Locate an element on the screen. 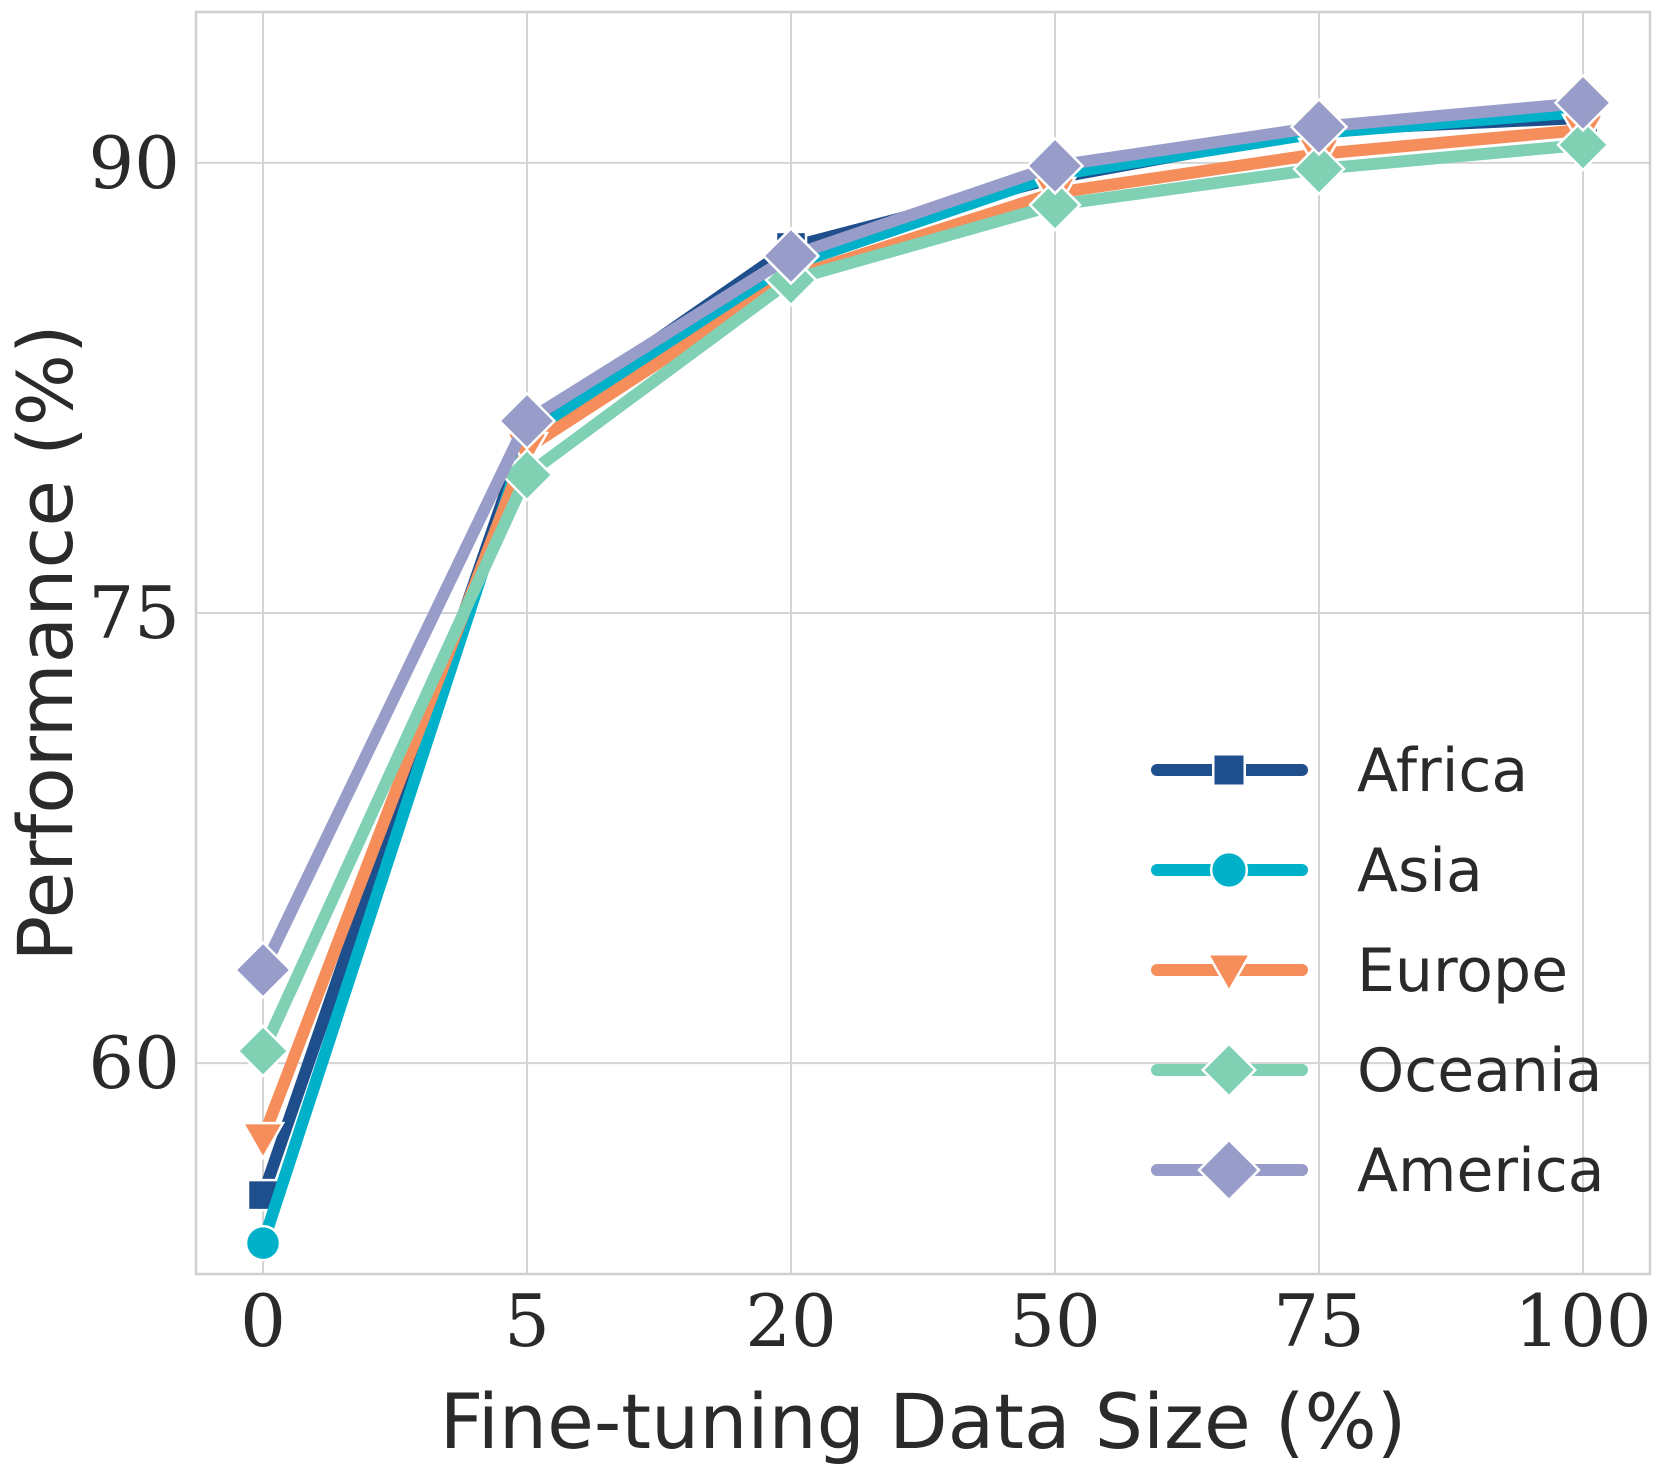 The image size is (1660, 1468). x-tick-label: 50 is located at coordinates (1055, 1321).